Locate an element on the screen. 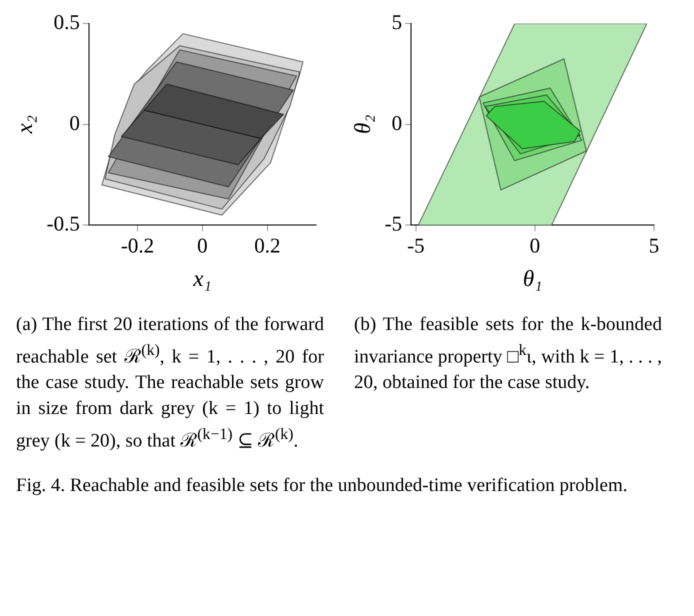  x-tick-label: 0.2 is located at coordinates (267, 245).